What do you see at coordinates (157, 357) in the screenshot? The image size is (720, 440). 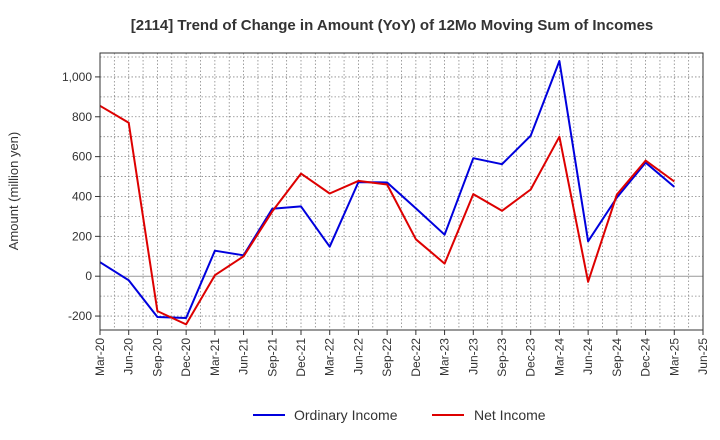 I see `x-tick-label: Sep-20` at bounding box center [157, 357].